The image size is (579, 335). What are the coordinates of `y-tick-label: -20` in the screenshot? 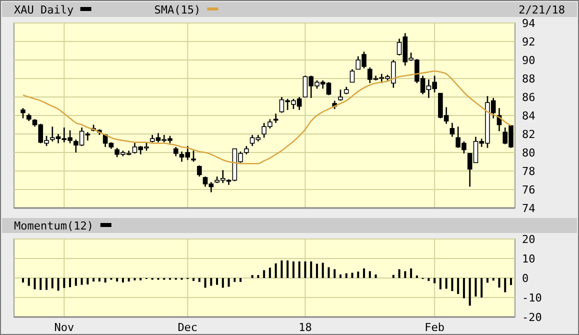 It's located at (532, 317).